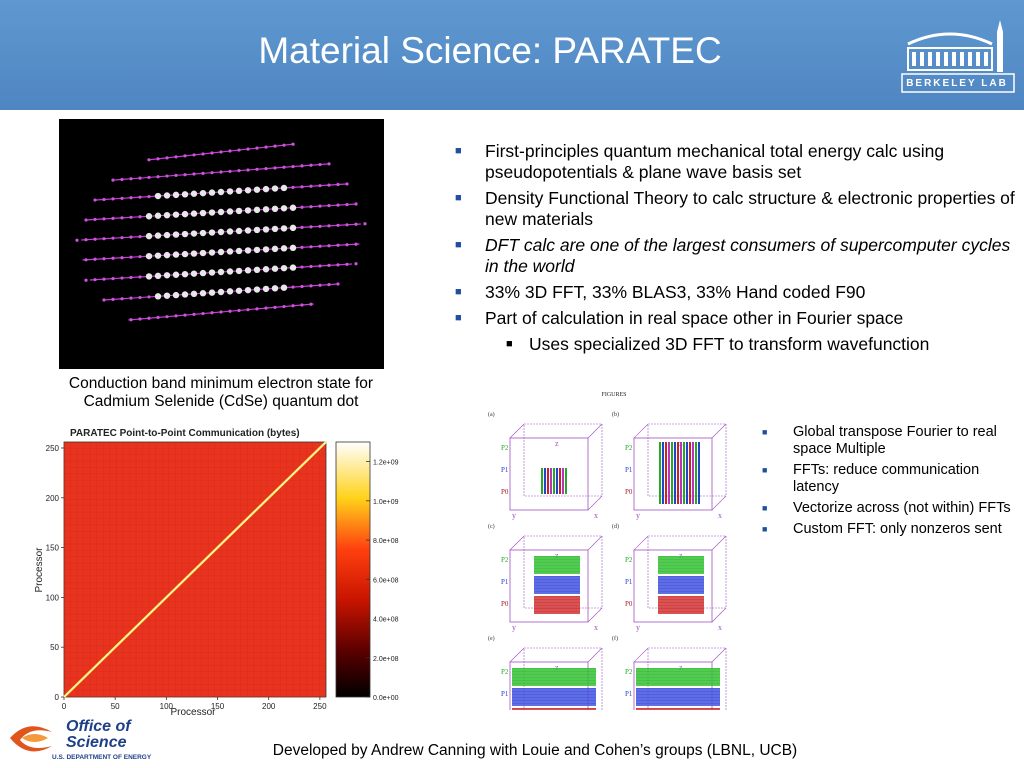 The height and width of the screenshot is (768, 1024). What do you see at coordinates (386, 698) in the screenshot?
I see `colorbar-tick-label: 0.0e+00` at bounding box center [386, 698].